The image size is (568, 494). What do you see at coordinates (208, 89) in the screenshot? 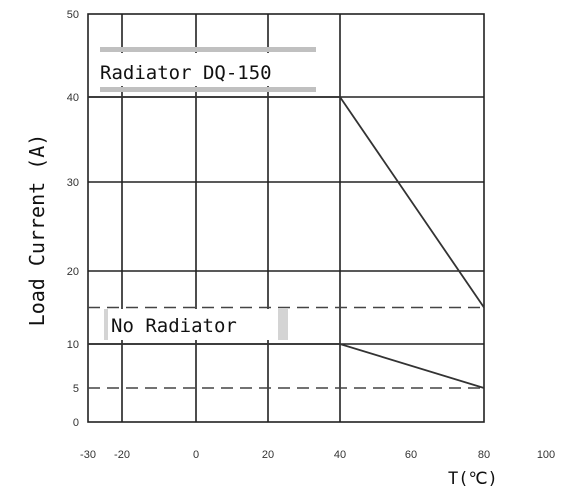
I see `radiator-label-bar-bottom` at bounding box center [208, 89].